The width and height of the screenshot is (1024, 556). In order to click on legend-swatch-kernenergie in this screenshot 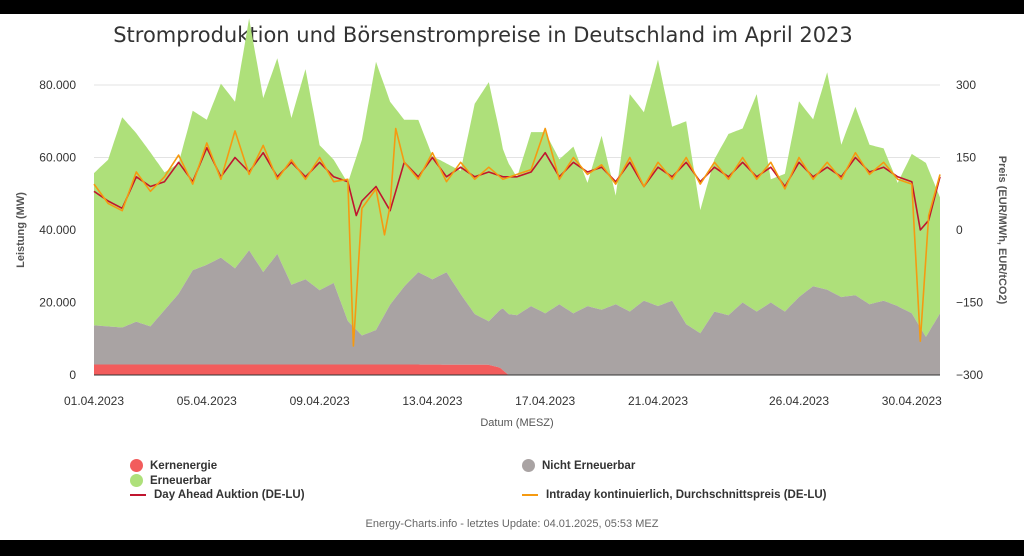, I will do `click(136, 465)`.